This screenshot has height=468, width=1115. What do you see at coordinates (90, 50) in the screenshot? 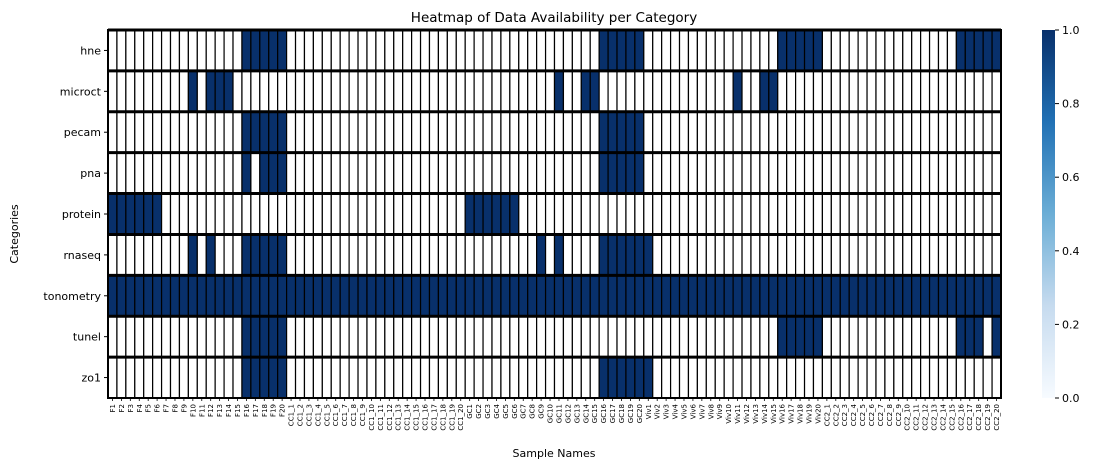
I see `y-tick-label: hne` at bounding box center [90, 50].